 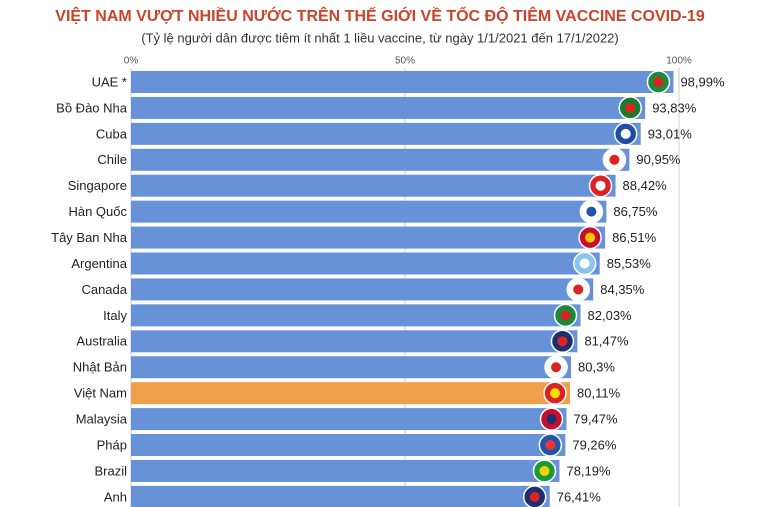 I want to click on value-label: 76,41%, so click(x=579, y=496).